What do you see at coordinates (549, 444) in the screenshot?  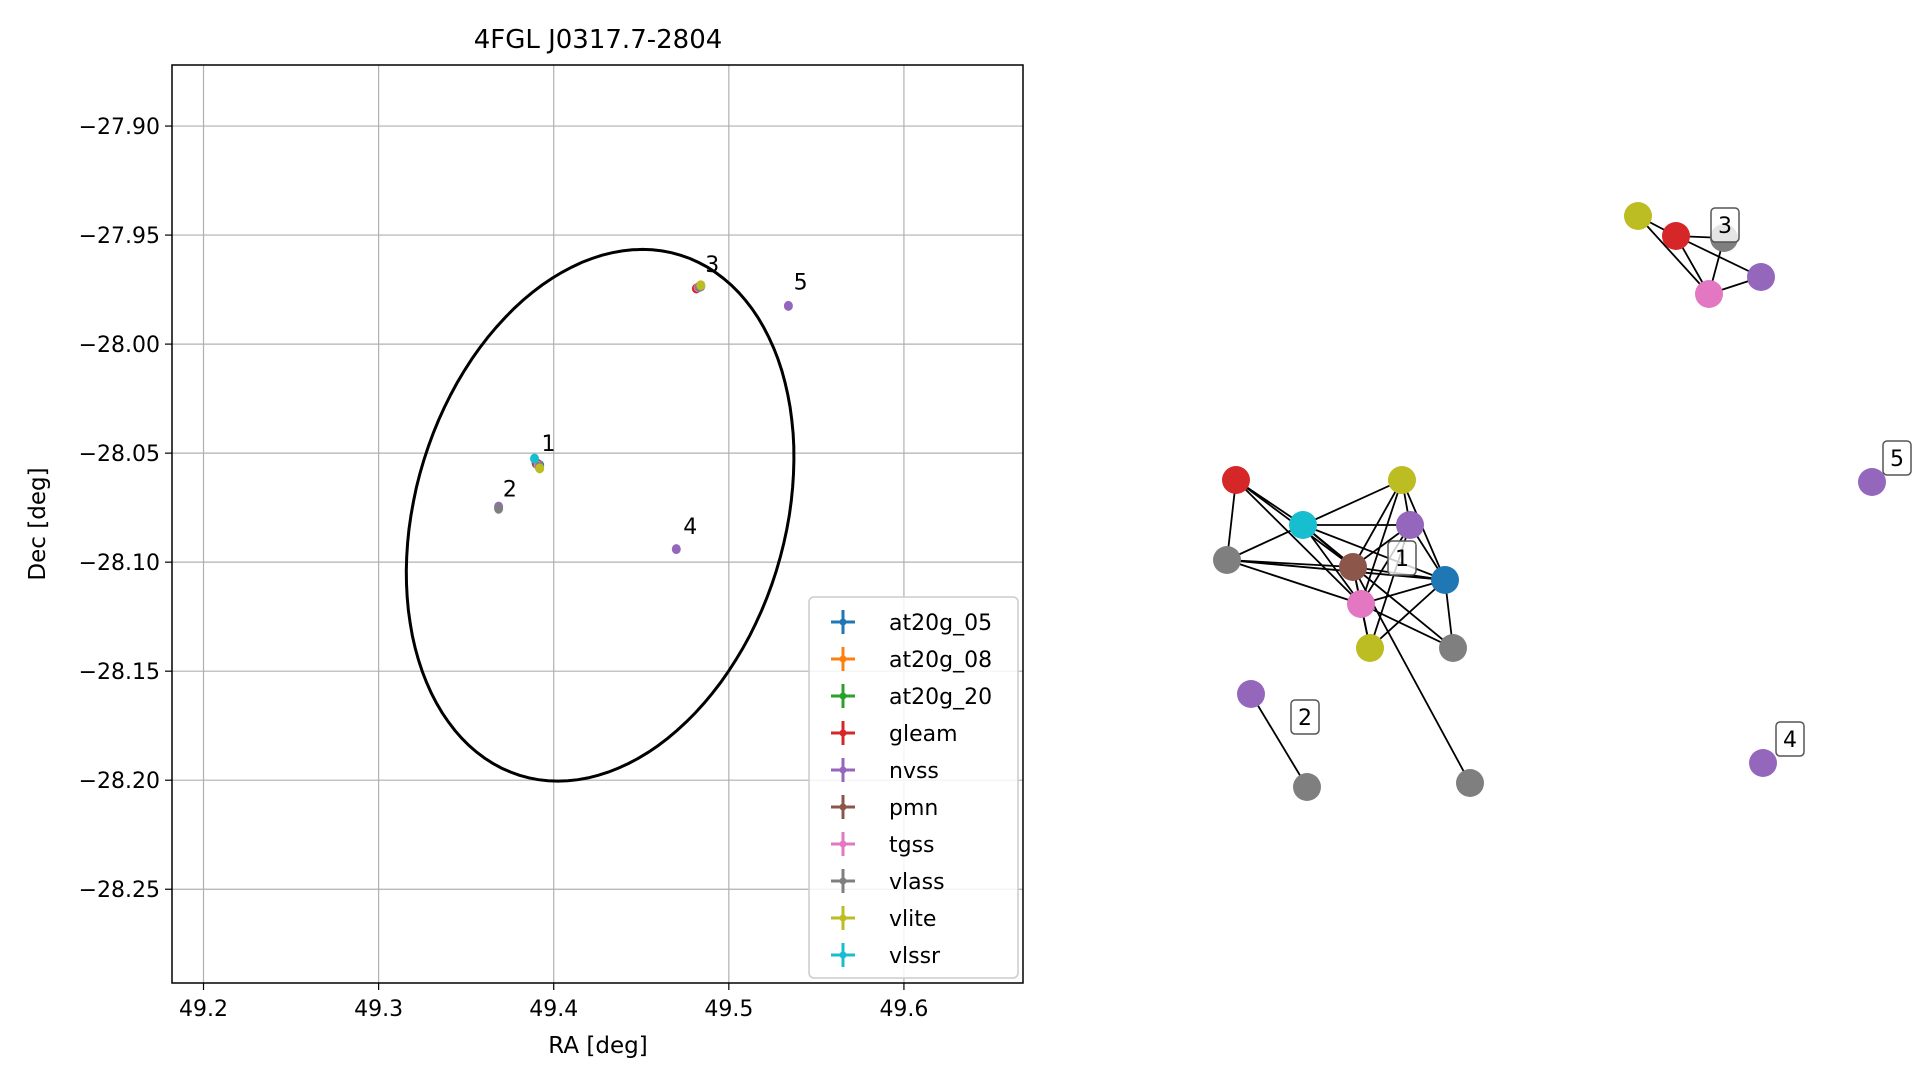 I see `source-label-1: 1` at bounding box center [549, 444].